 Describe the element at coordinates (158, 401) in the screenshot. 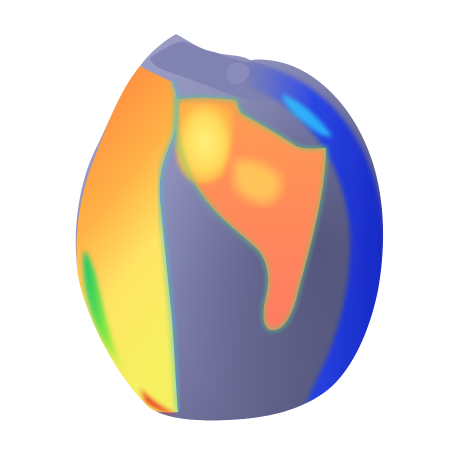

I see `apex-red` at that location.